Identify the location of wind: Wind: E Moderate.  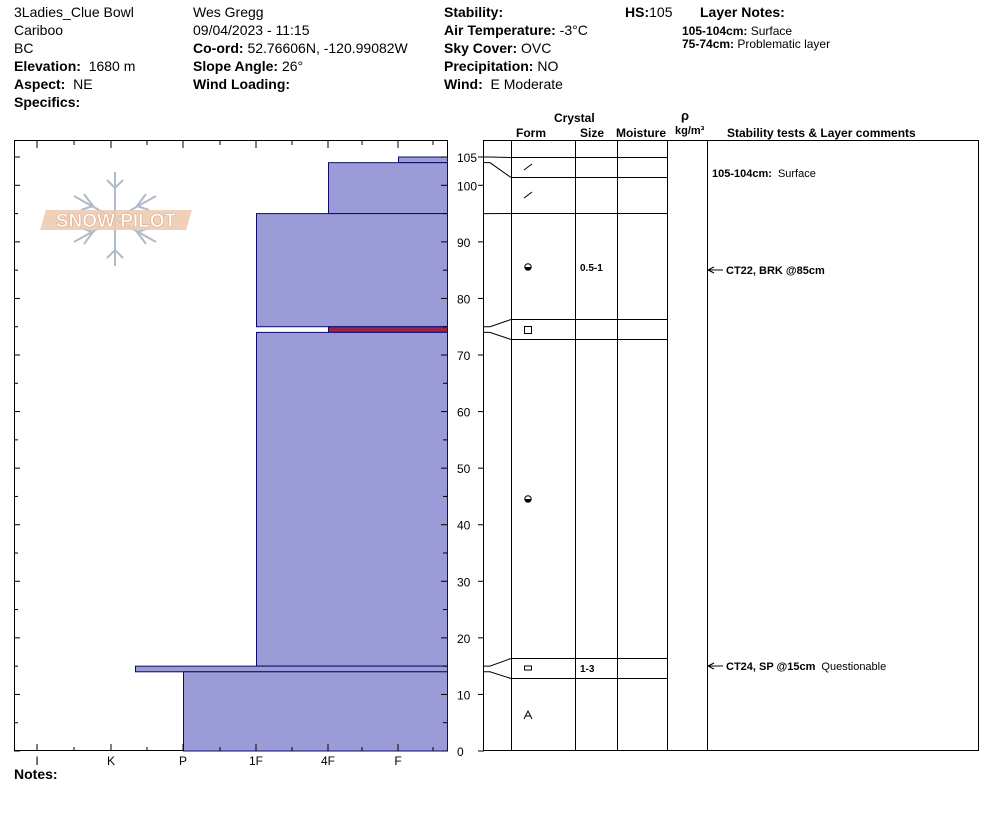
(503, 84).